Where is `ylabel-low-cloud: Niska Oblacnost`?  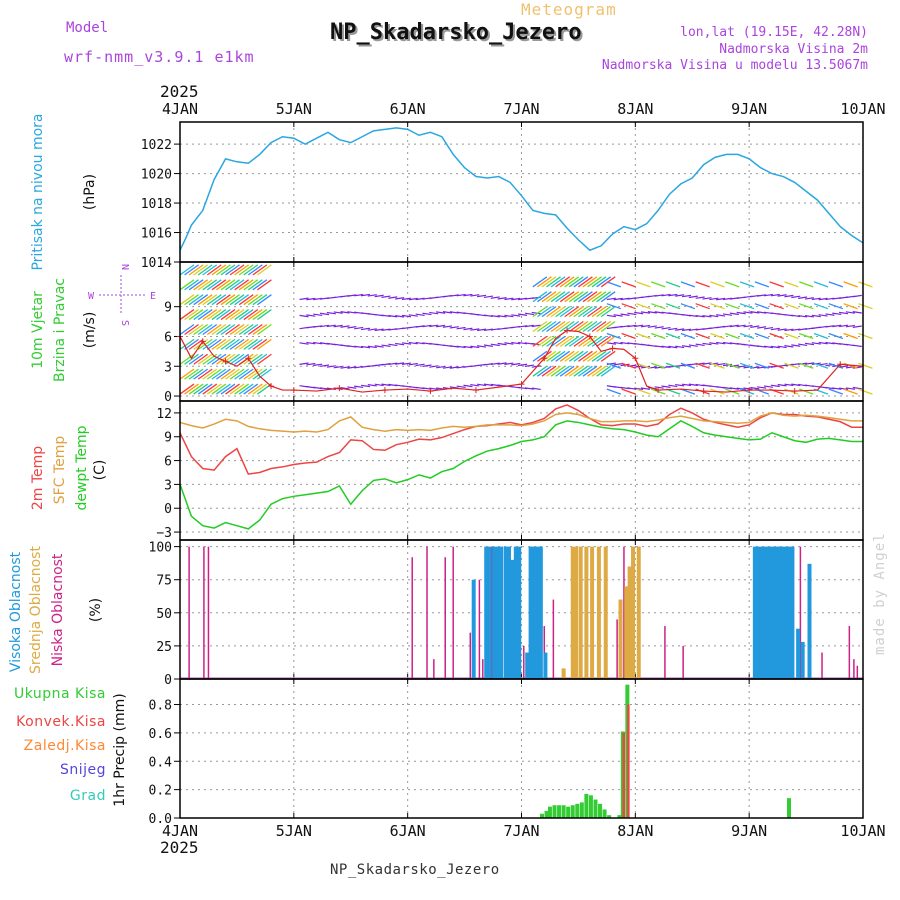
ylabel-low-cloud: Niska Oblacnost is located at coordinates (58, 609).